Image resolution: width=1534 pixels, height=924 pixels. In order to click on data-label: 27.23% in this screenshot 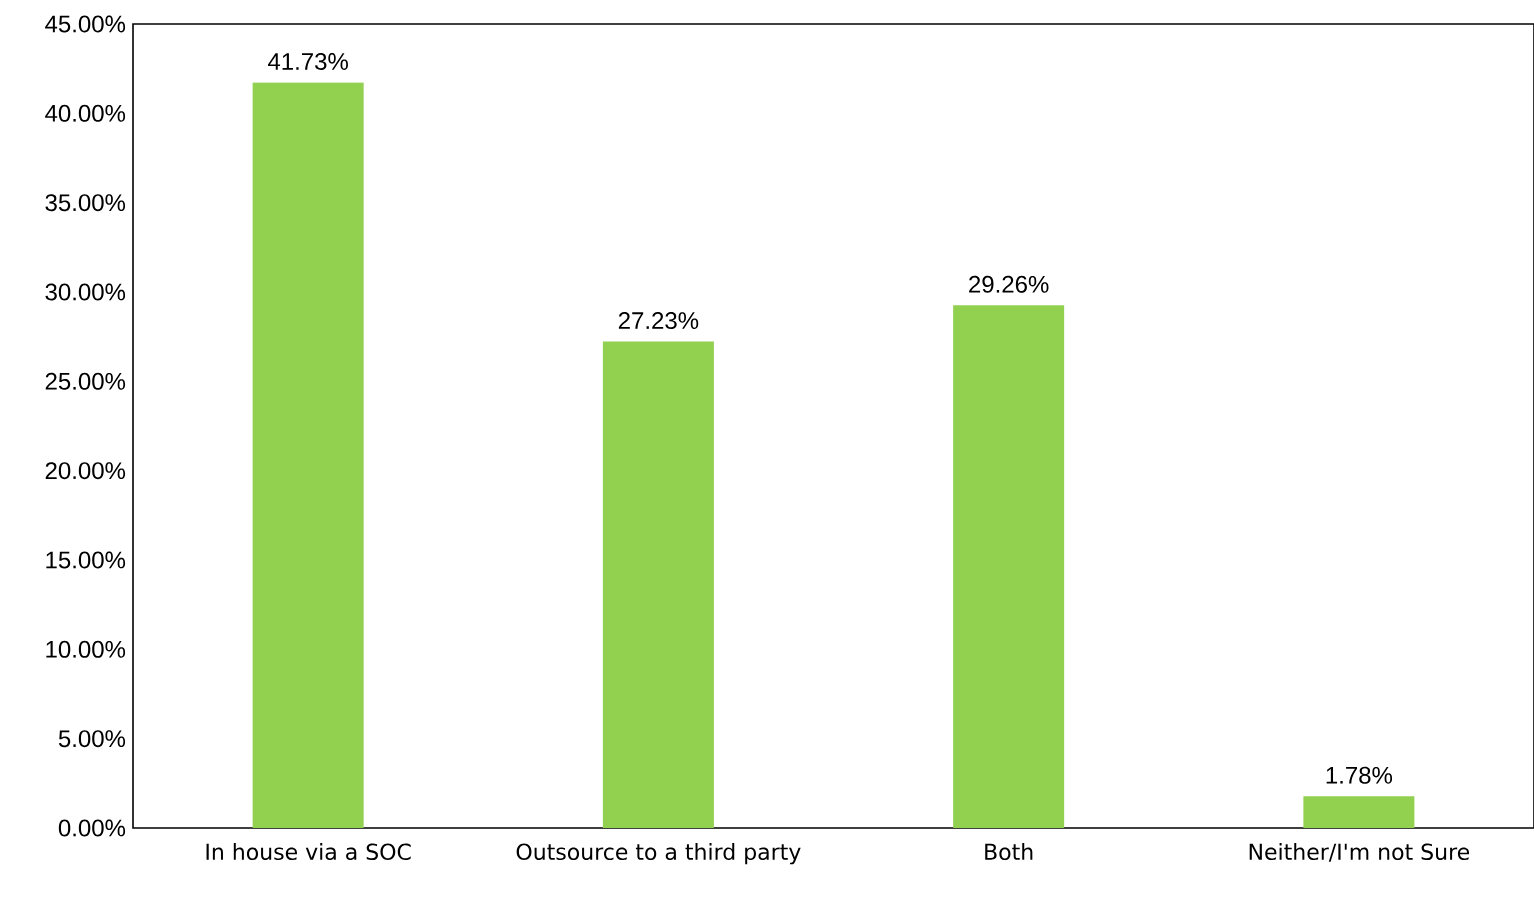, I will do `click(658, 321)`.